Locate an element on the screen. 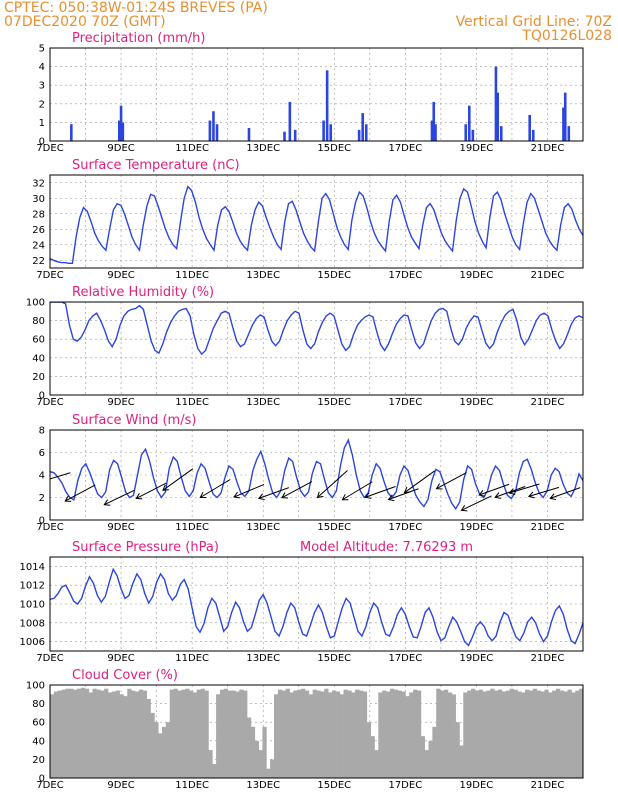  pres-frame is located at coordinates (316, 604).